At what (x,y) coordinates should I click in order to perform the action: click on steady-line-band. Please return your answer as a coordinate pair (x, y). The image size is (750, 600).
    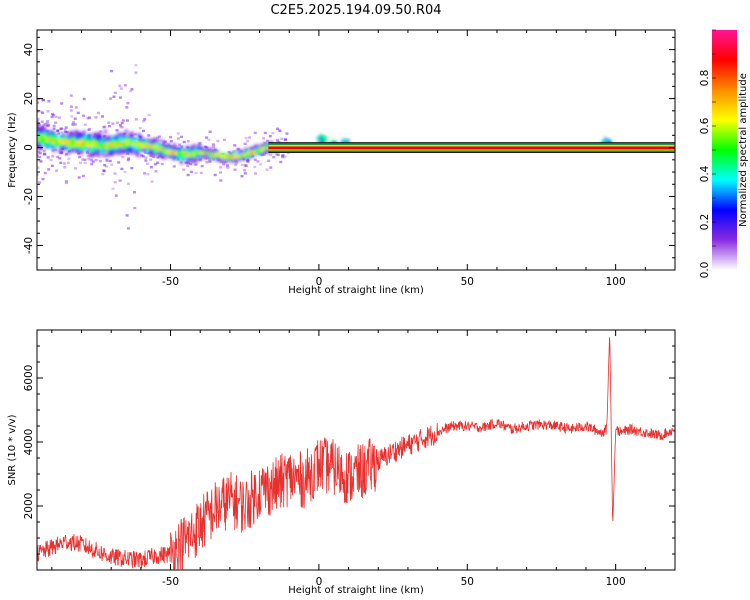
    Looking at the image, I should click on (471, 151).